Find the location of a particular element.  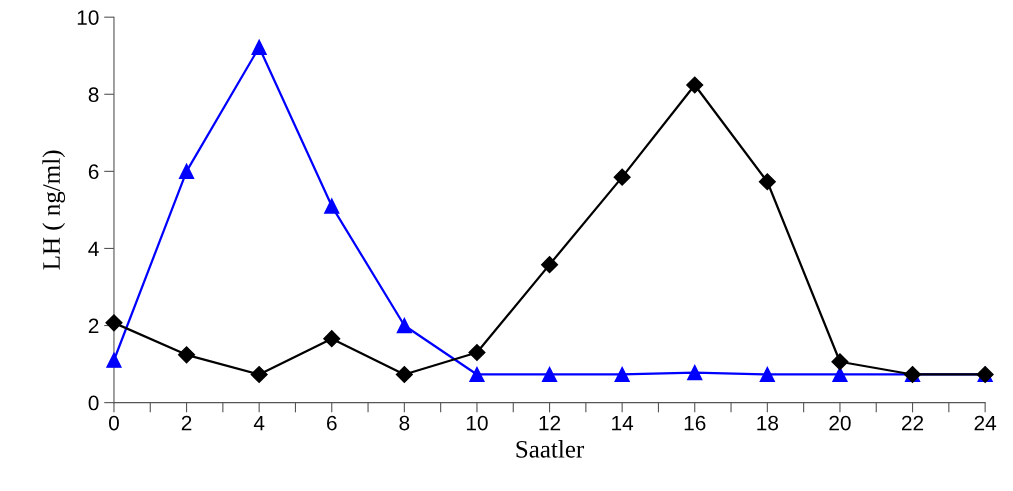

x-tick-label: 8 is located at coordinates (404, 423).